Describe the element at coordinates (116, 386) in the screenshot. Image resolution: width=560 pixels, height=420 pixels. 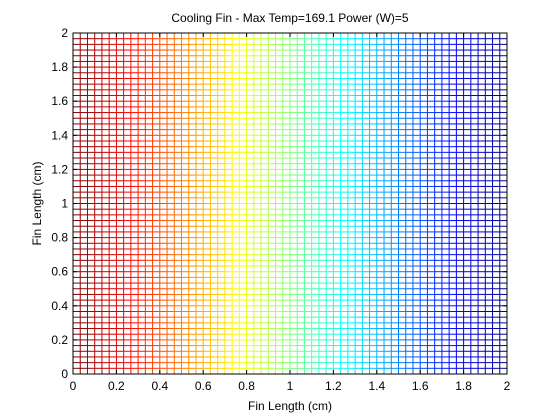
I see `x-tick-label: 0.2` at that location.